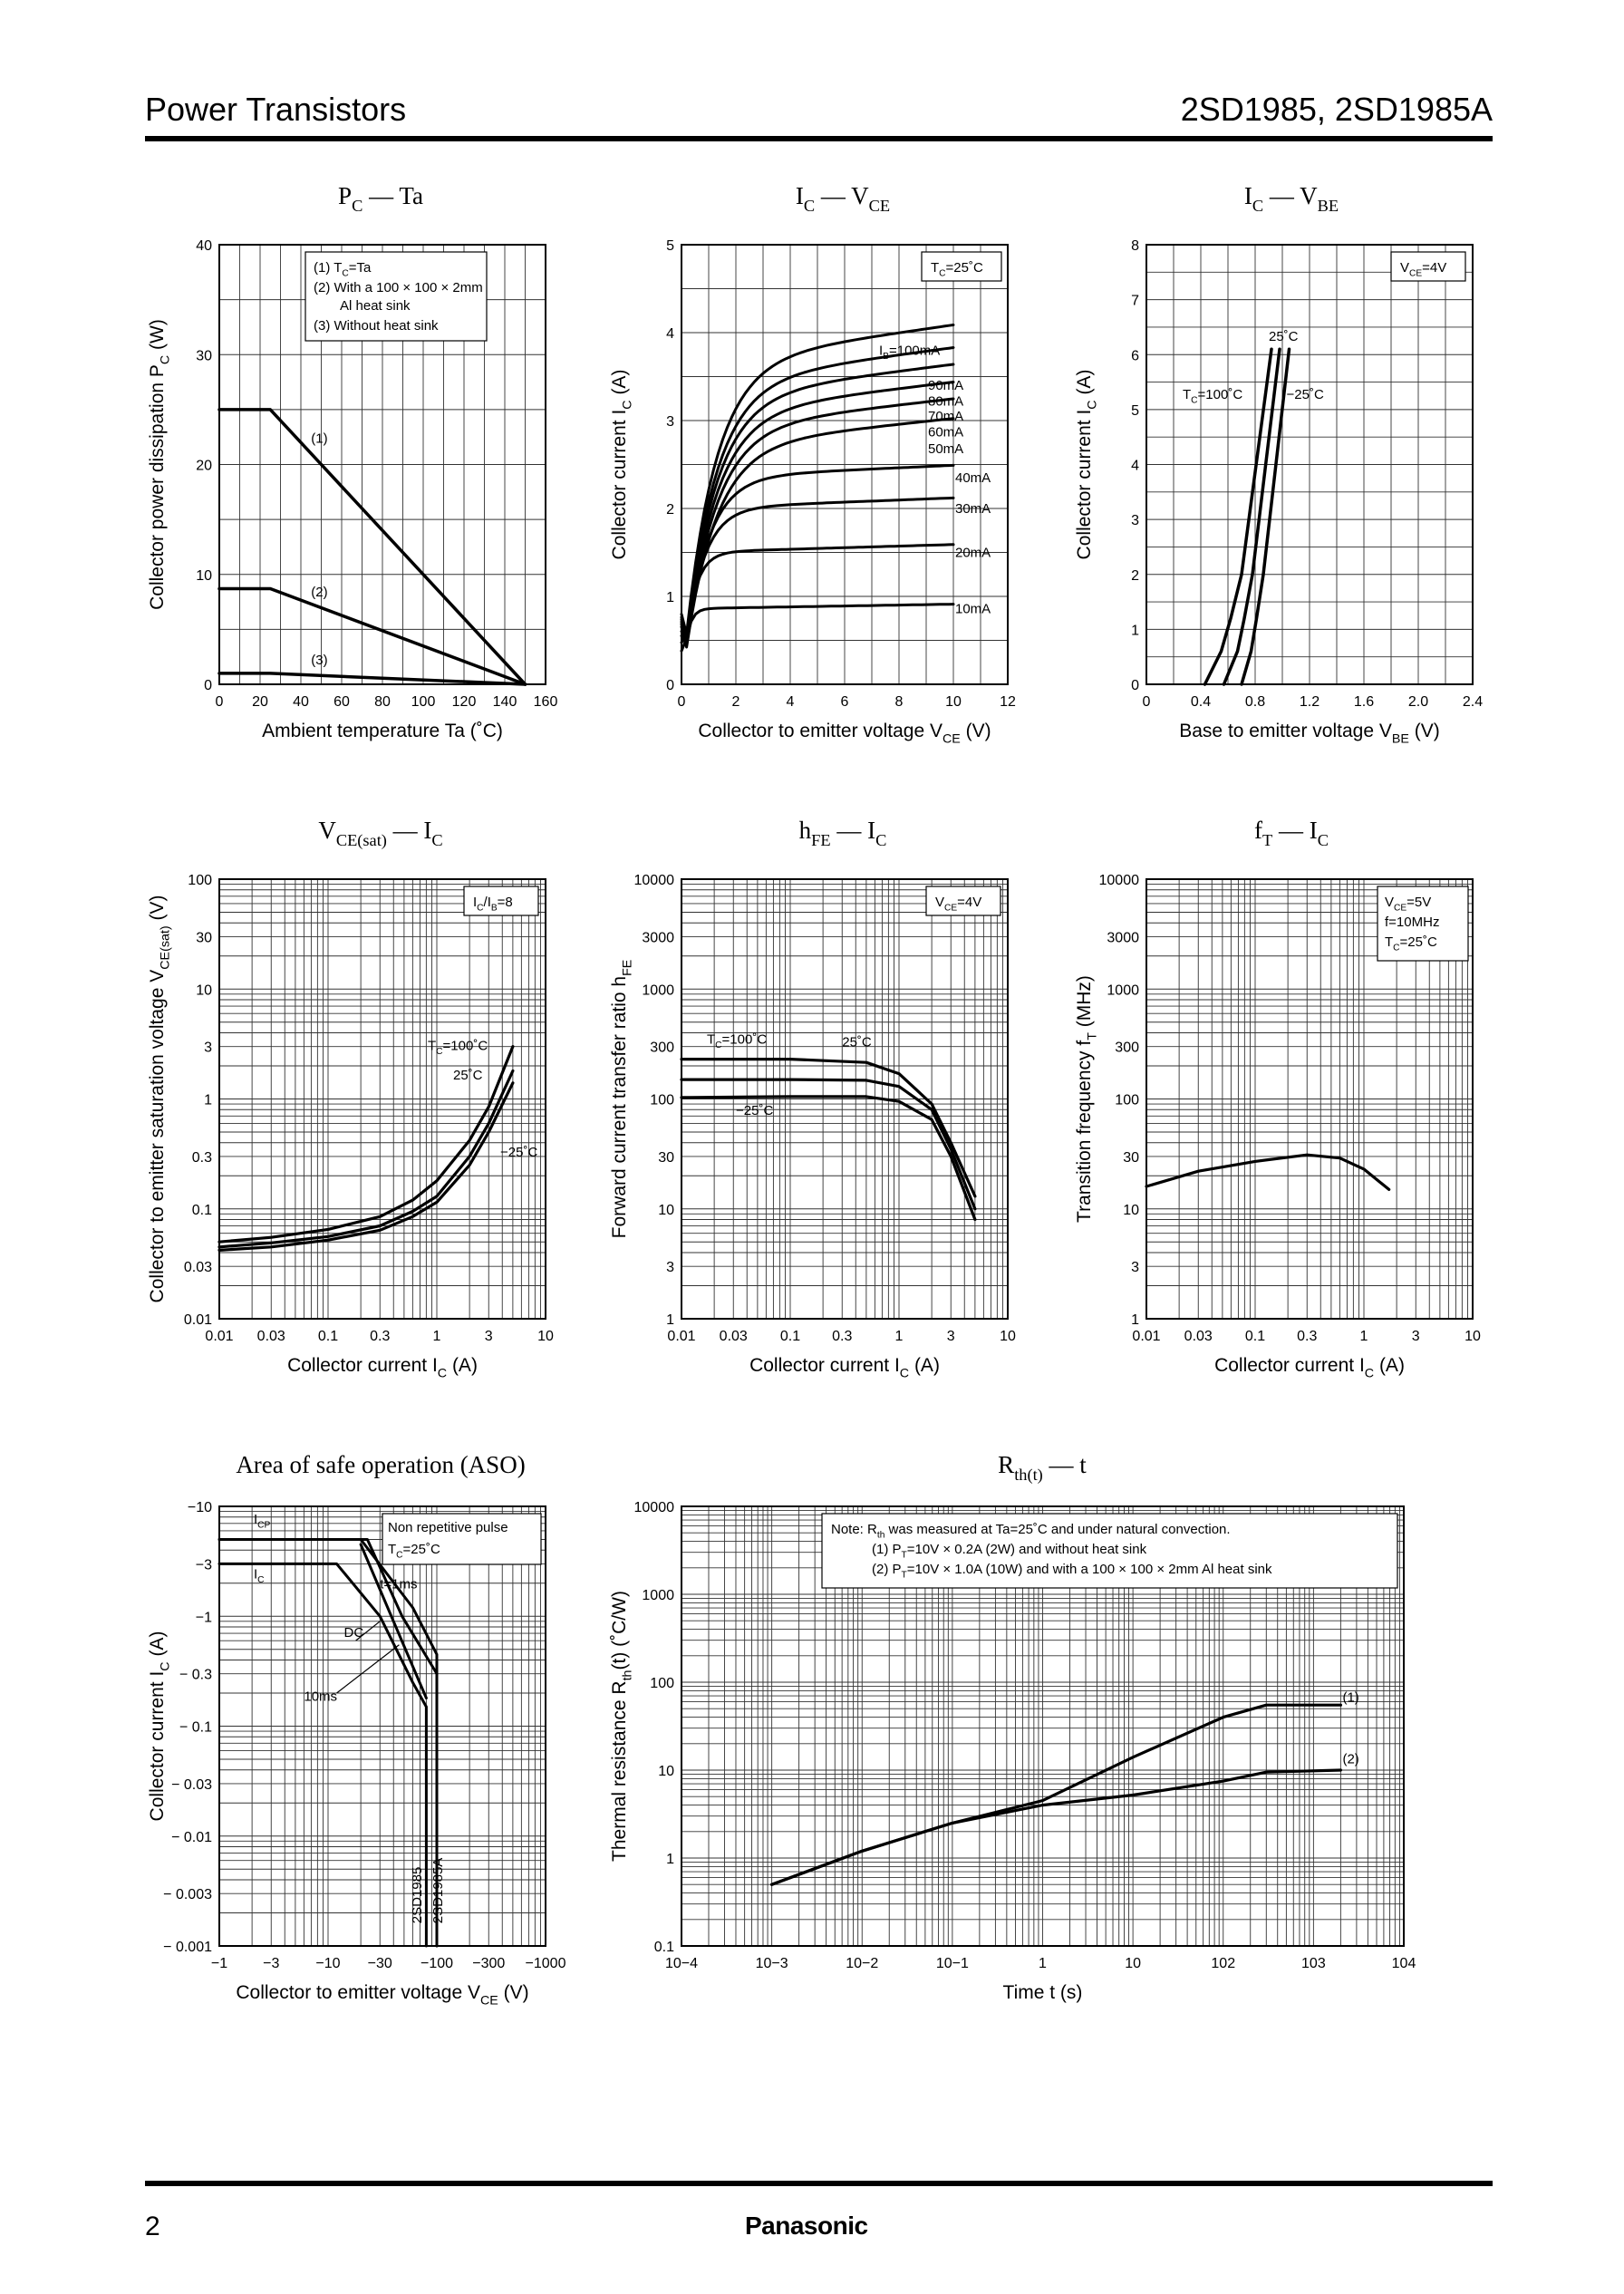  I want to click on x-tick-label: 0, so click(682, 702).